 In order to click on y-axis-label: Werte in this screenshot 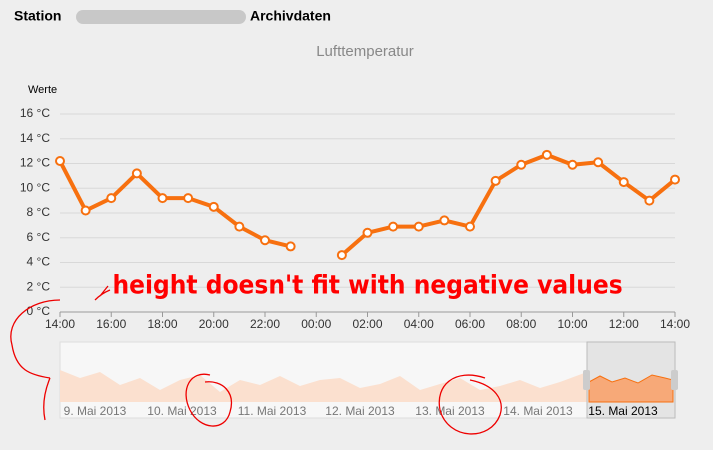, I will do `click(42, 90)`.